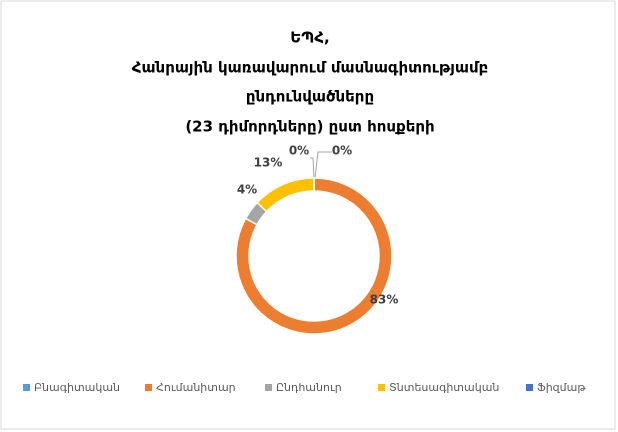 The width and height of the screenshot is (618, 432). I want to click on data-label: 4%, so click(247, 190).